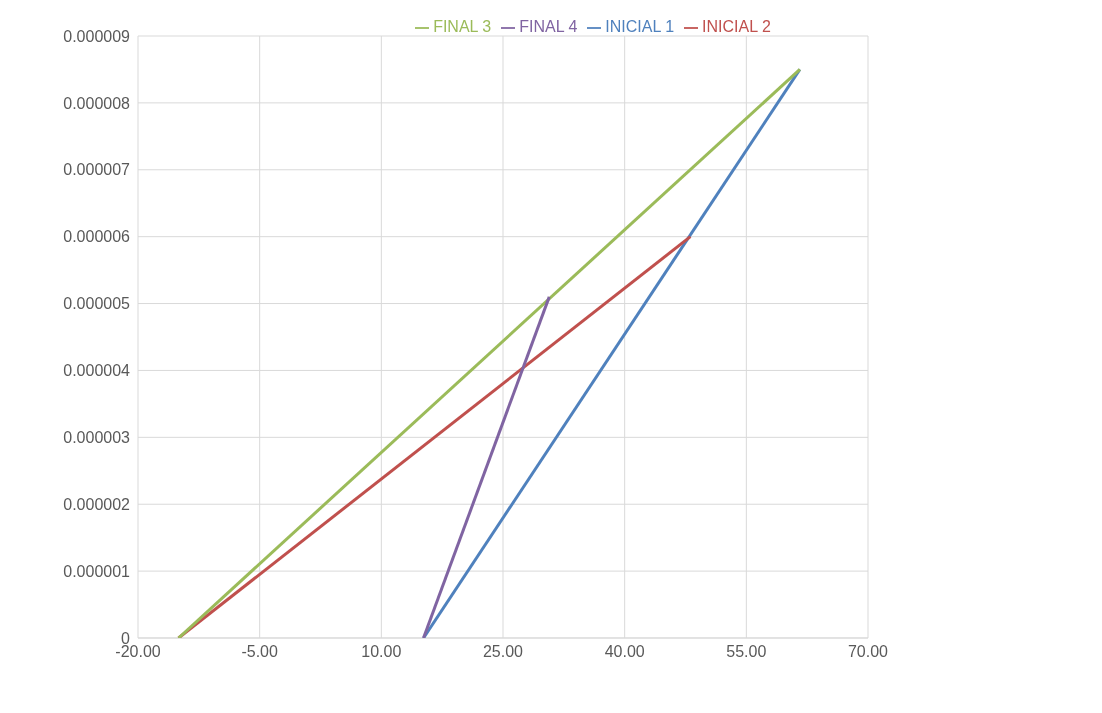 Image resolution: width=1102 pixels, height=713 pixels. What do you see at coordinates (736, 26) in the screenshot?
I see `legend-label: INICIAL 2` at bounding box center [736, 26].